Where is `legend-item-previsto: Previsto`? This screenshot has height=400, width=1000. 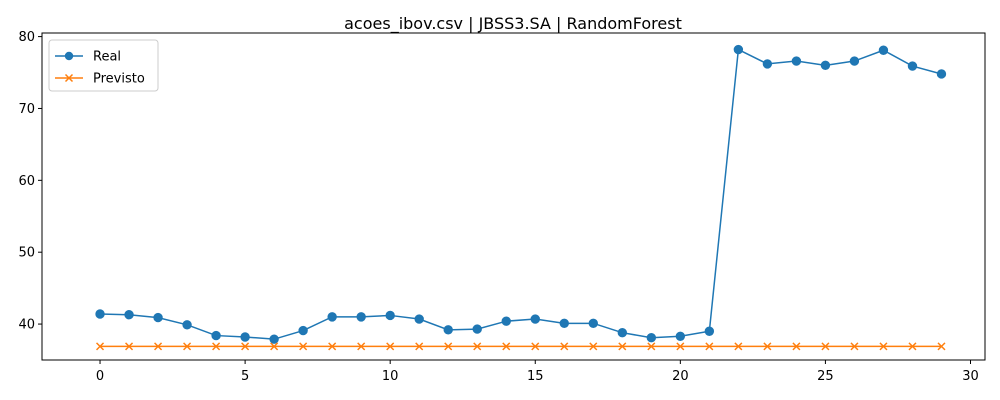
legend-item-previsto: Previsto is located at coordinates (100, 79).